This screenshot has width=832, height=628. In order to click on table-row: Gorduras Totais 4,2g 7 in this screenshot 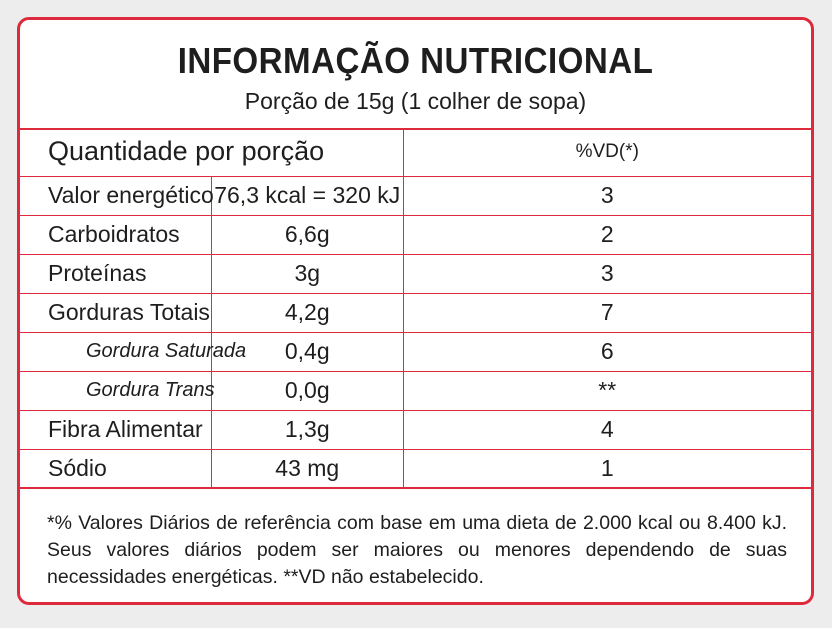, I will do `click(415, 313)`.